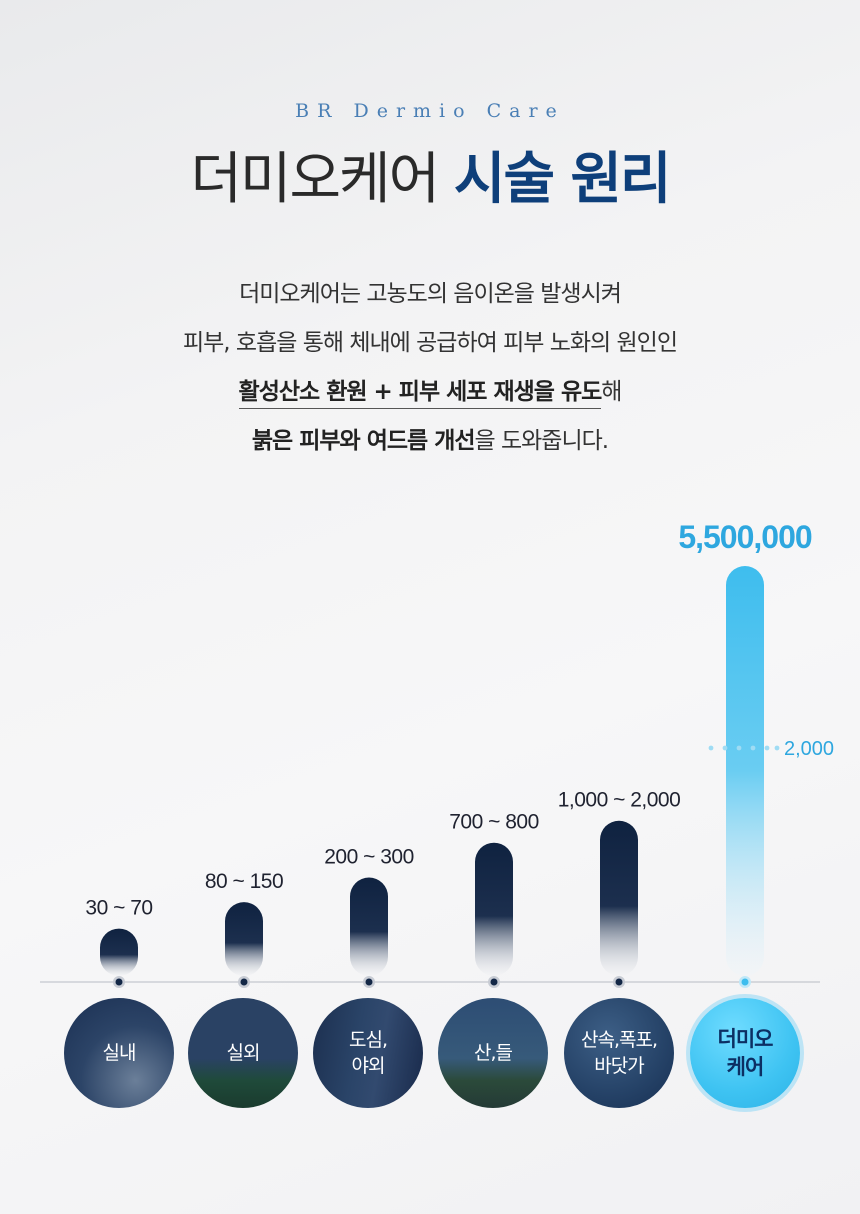 The height and width of the screenshot is (1214, 860). What do you see at coordinates (542, 441) in the screenshot?
I see `description-line4-end: 을 도와줍니다.` at bounding box center [542, 441].